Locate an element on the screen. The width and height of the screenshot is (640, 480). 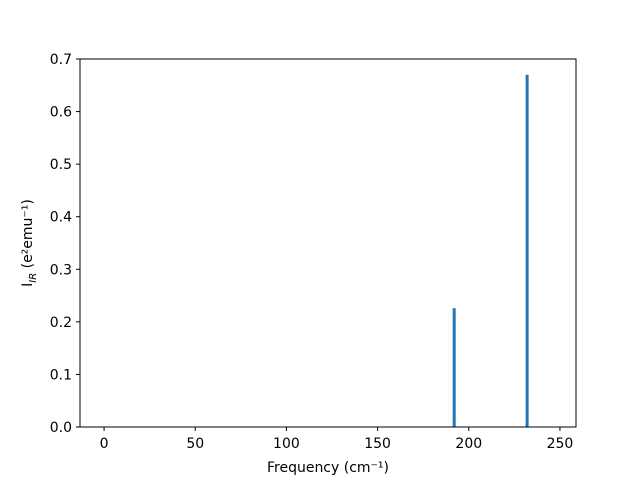
x-tick-label: 0 is located at coordinates (104, 444).